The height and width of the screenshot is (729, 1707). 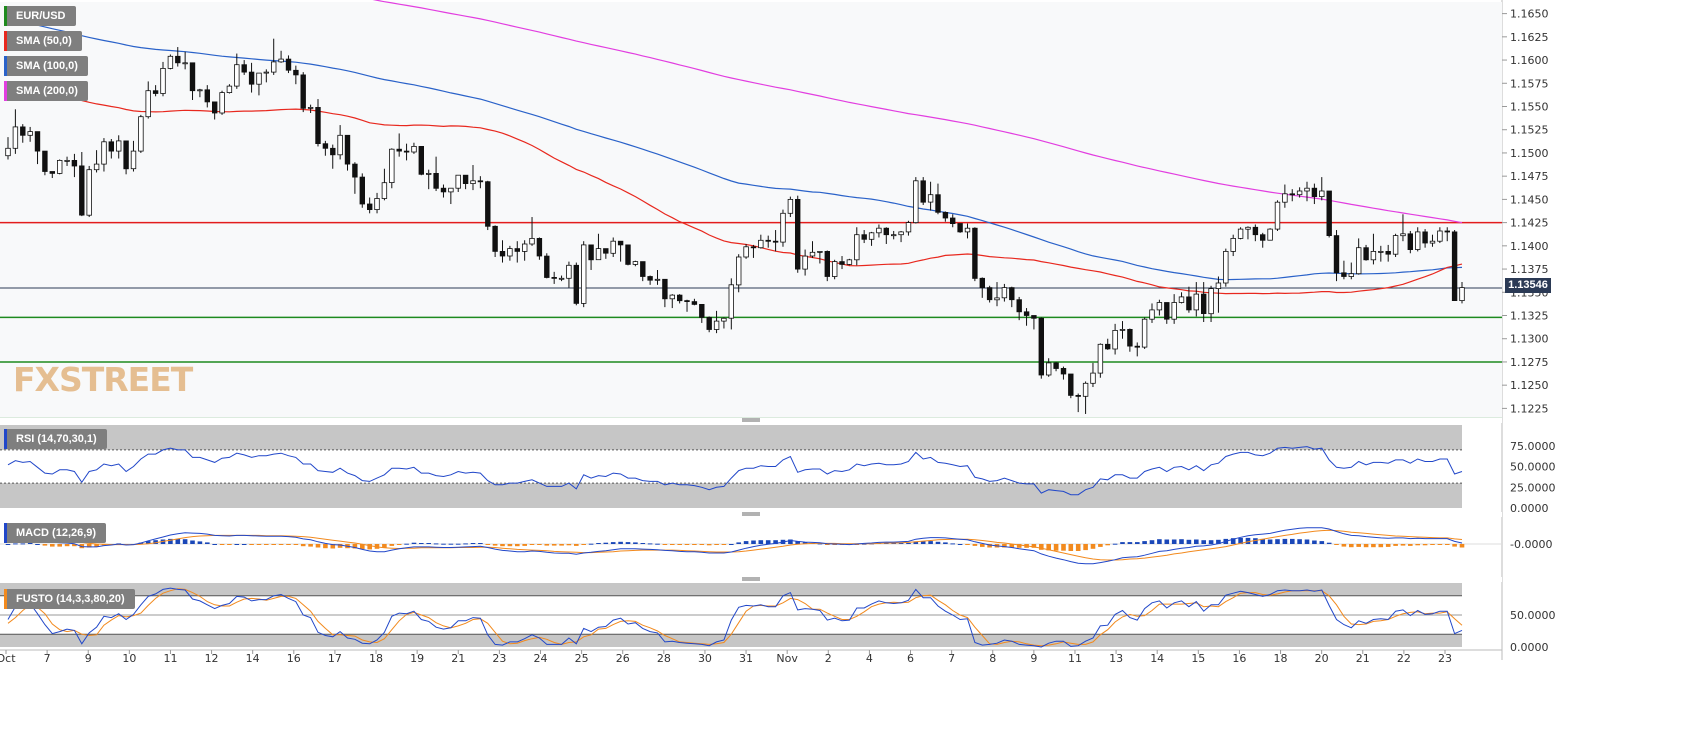 What do you see at coordinates (1529, 269) in the screenshot?
I see `price-tick-label: 1.1375` at bounding box center [1529, 269].